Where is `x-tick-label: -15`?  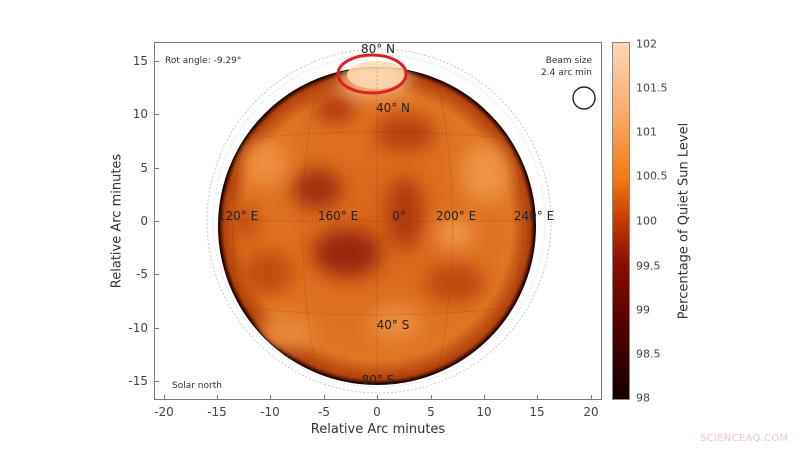 x-tick-label: -15 is located at coordinates (217, 412).